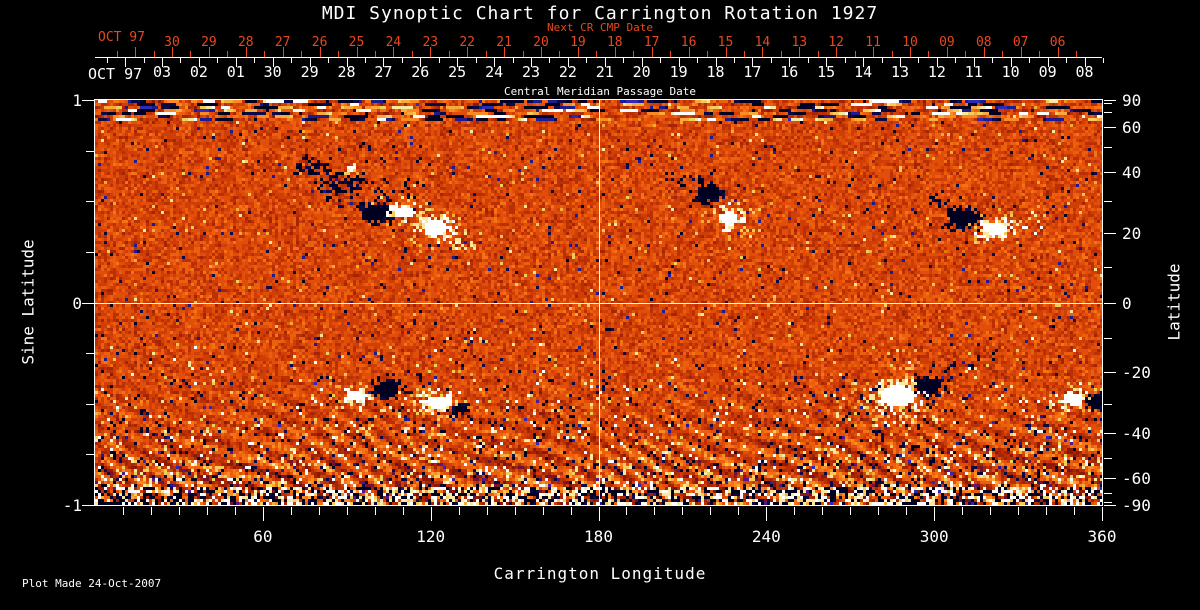  Describe the element at coordinates (420, 72) in the screenshot. I see `cmp-day-label: 26` at that location.